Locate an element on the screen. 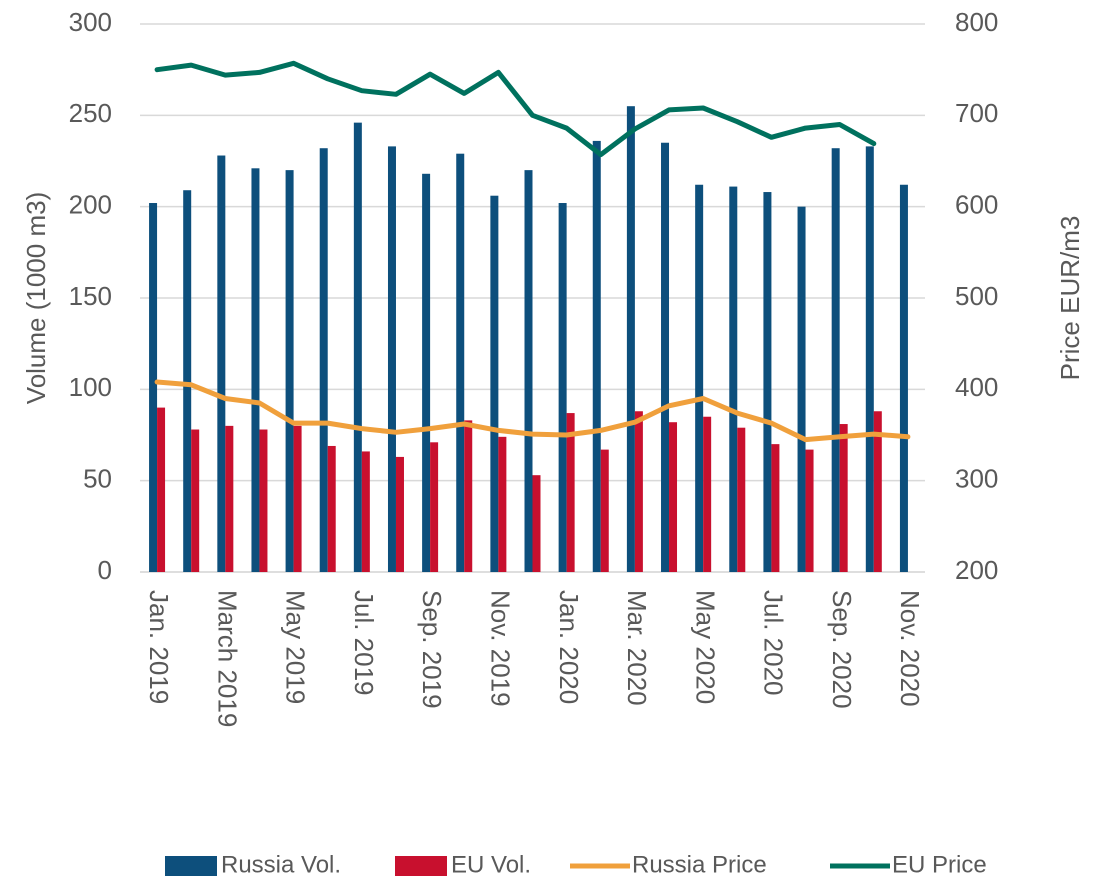  x-tick-label: Jan. 2019 is located at coordinates (159, 647).